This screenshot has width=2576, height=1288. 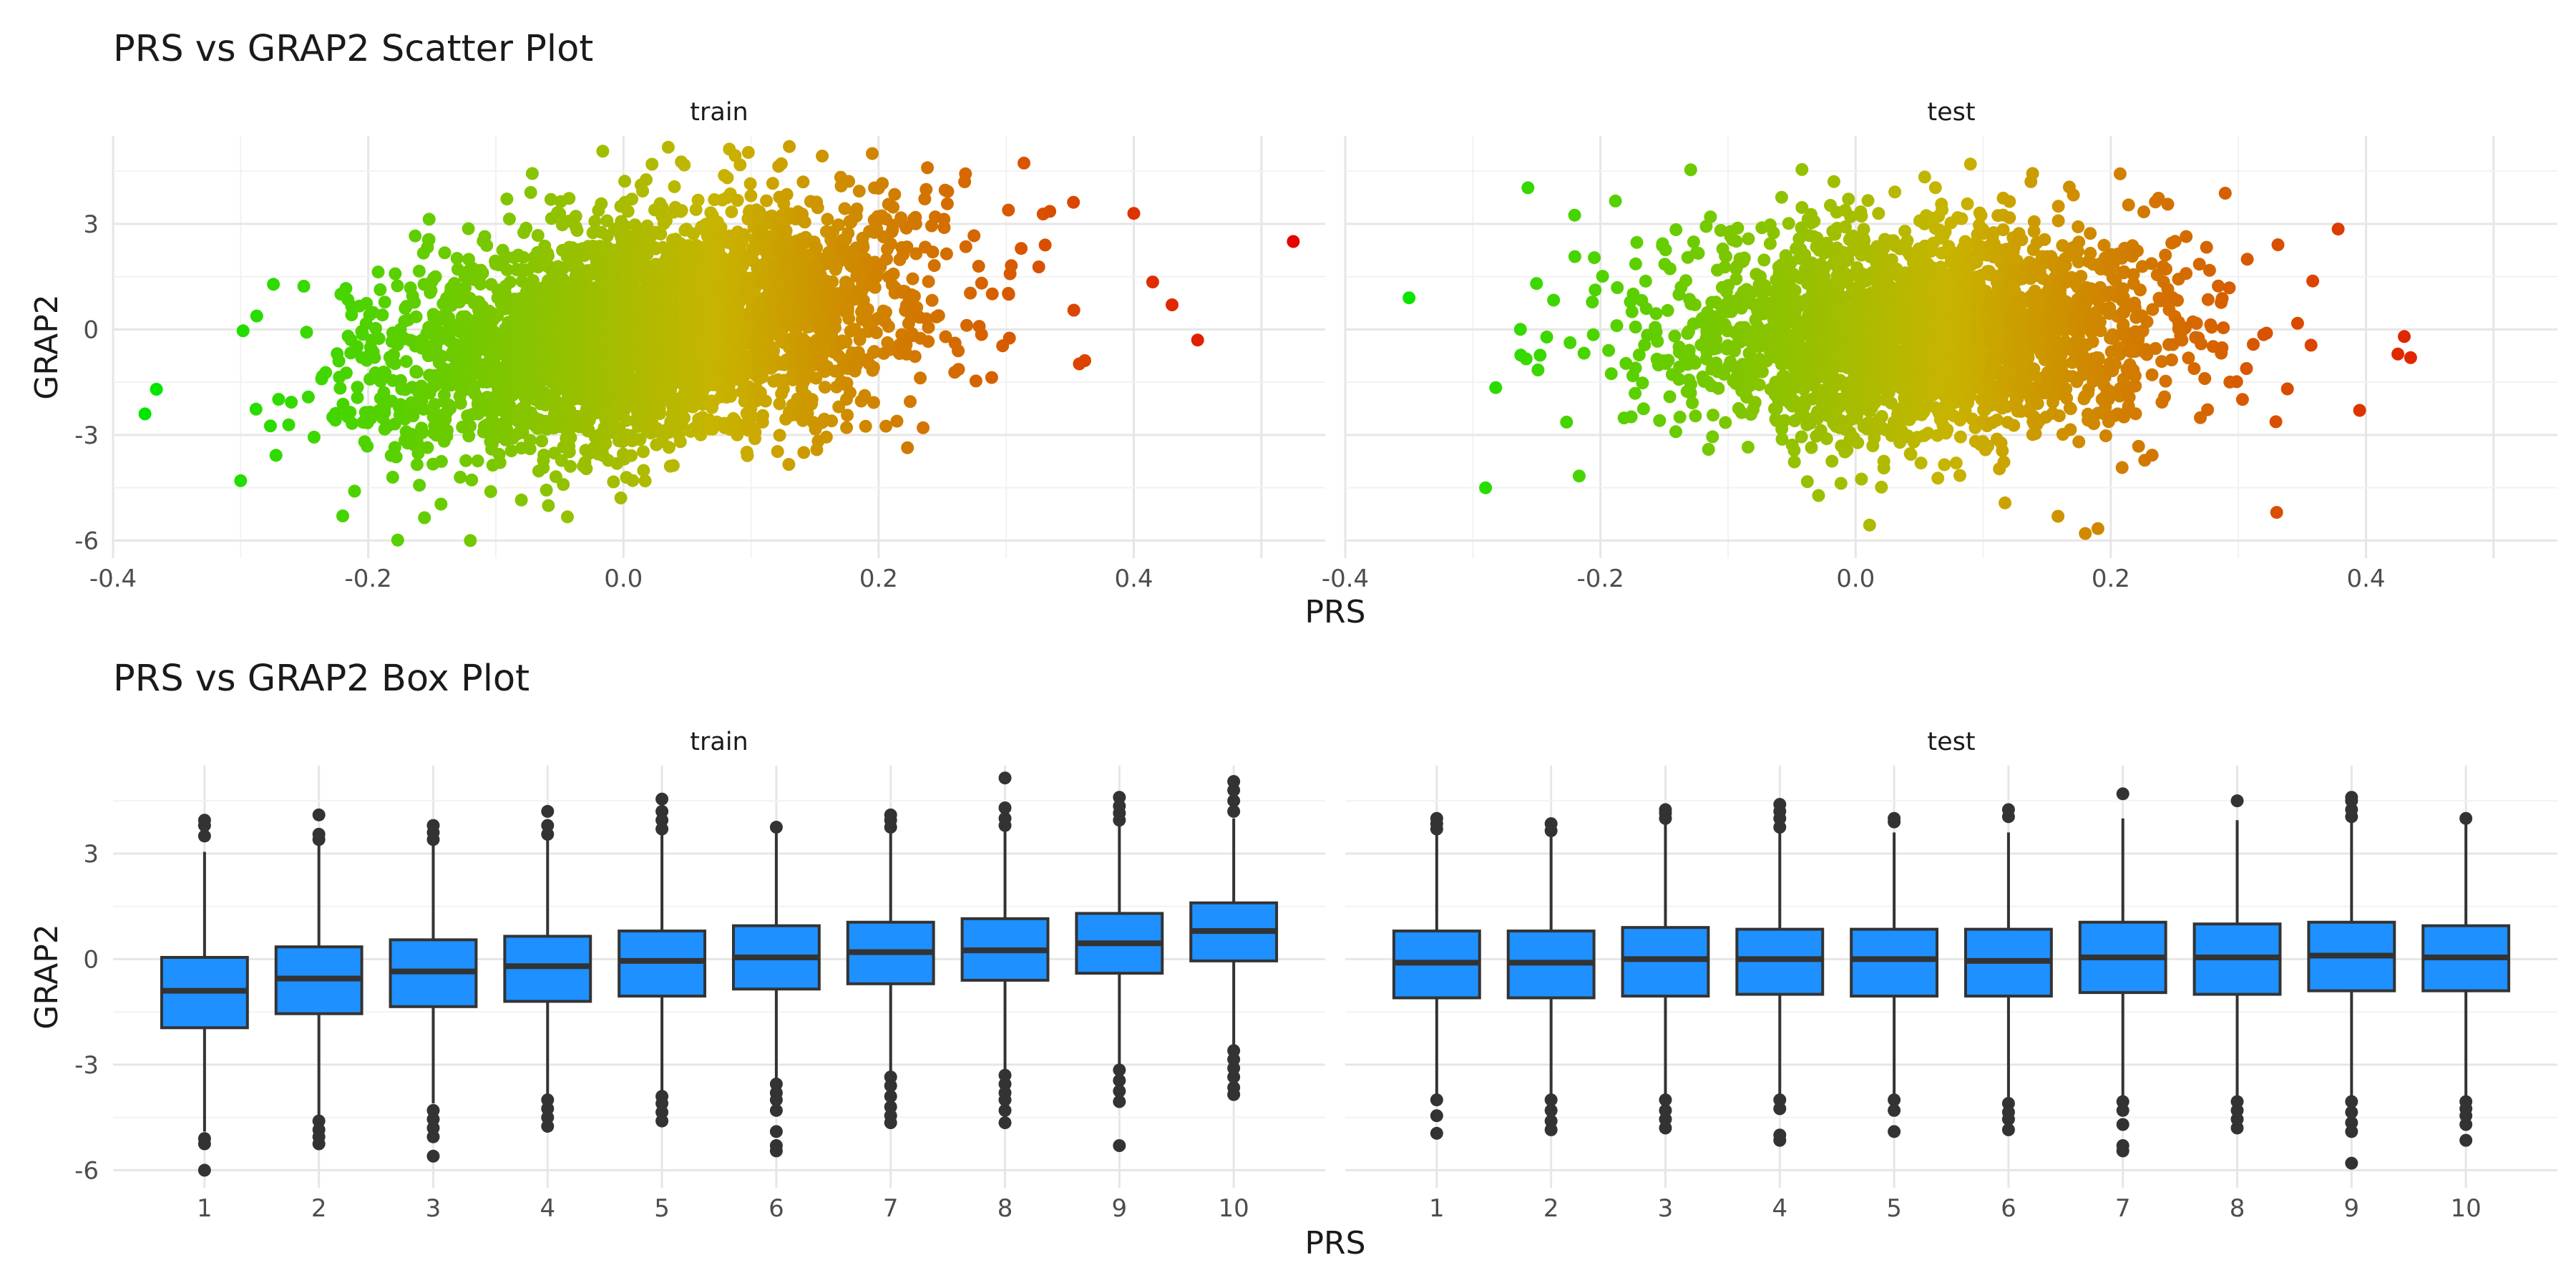 I want to click on x-tick-label: 0.0, so click(x=1855, y=579).